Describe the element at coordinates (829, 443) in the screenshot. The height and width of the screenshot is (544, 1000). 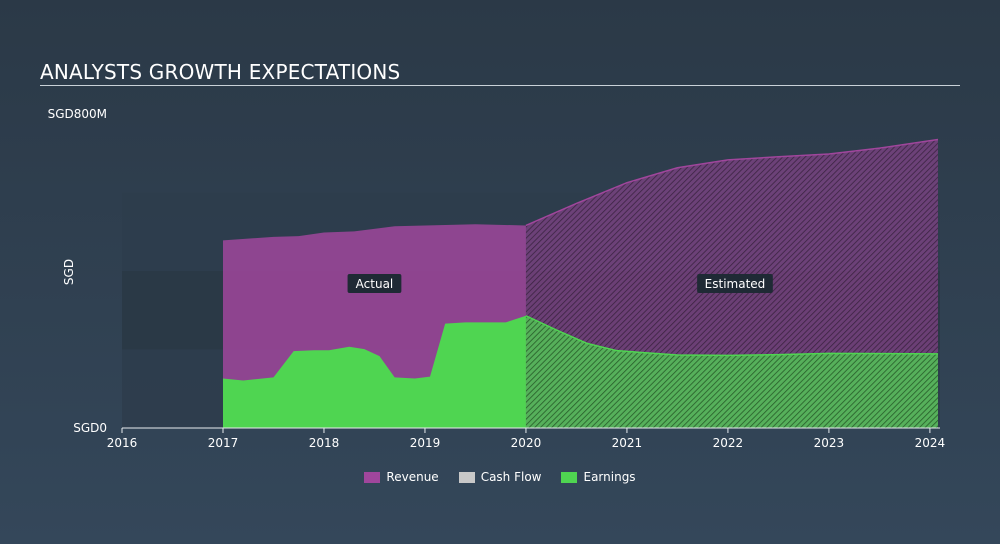
I see `x-tick-label-2023: 2023` at that location.